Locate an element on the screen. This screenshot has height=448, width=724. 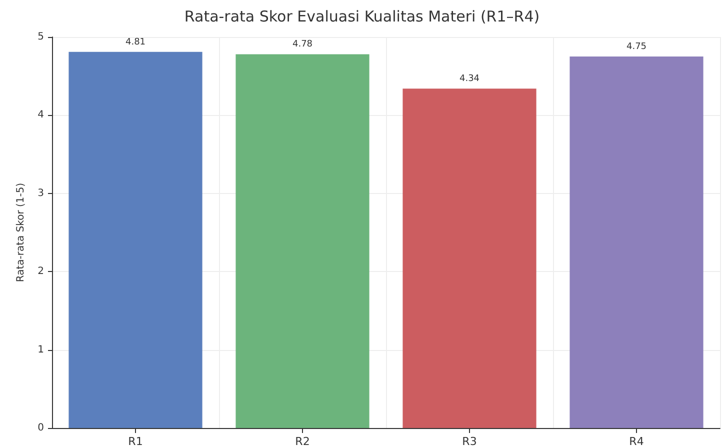
data-label: 4.81 is located at coordinates (135, 42).